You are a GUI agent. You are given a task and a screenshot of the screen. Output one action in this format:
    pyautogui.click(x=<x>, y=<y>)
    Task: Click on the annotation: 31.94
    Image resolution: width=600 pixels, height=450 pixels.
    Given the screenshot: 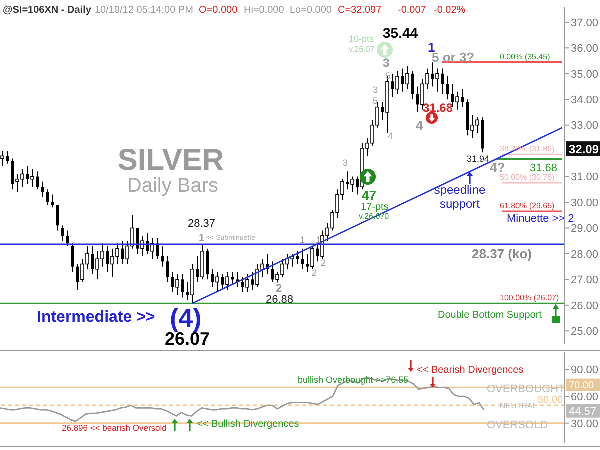 What is the action you would take?
    pyautogui.click(x=478, y=159)
    